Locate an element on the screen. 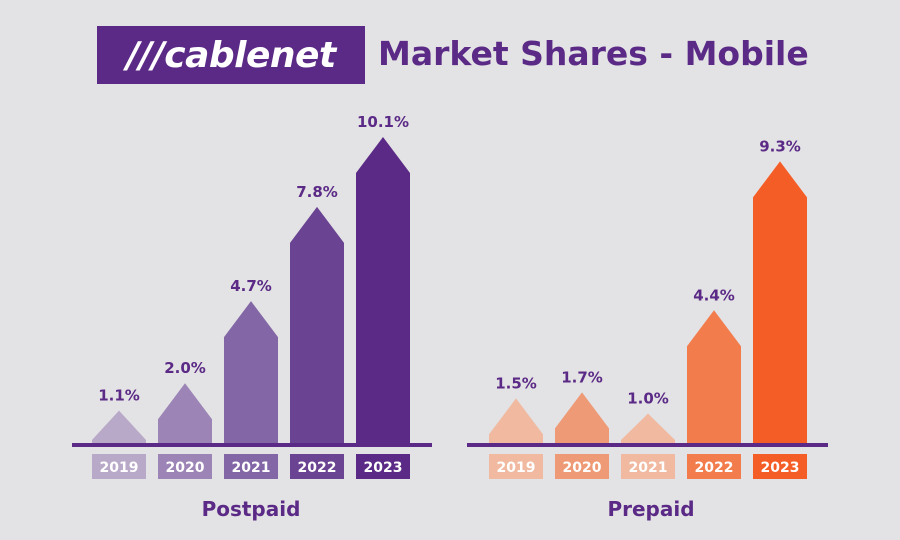 This screenshot has height=540, width=900. year-label-prepaid-2020: 2020 is located at coordinates (582, 468).